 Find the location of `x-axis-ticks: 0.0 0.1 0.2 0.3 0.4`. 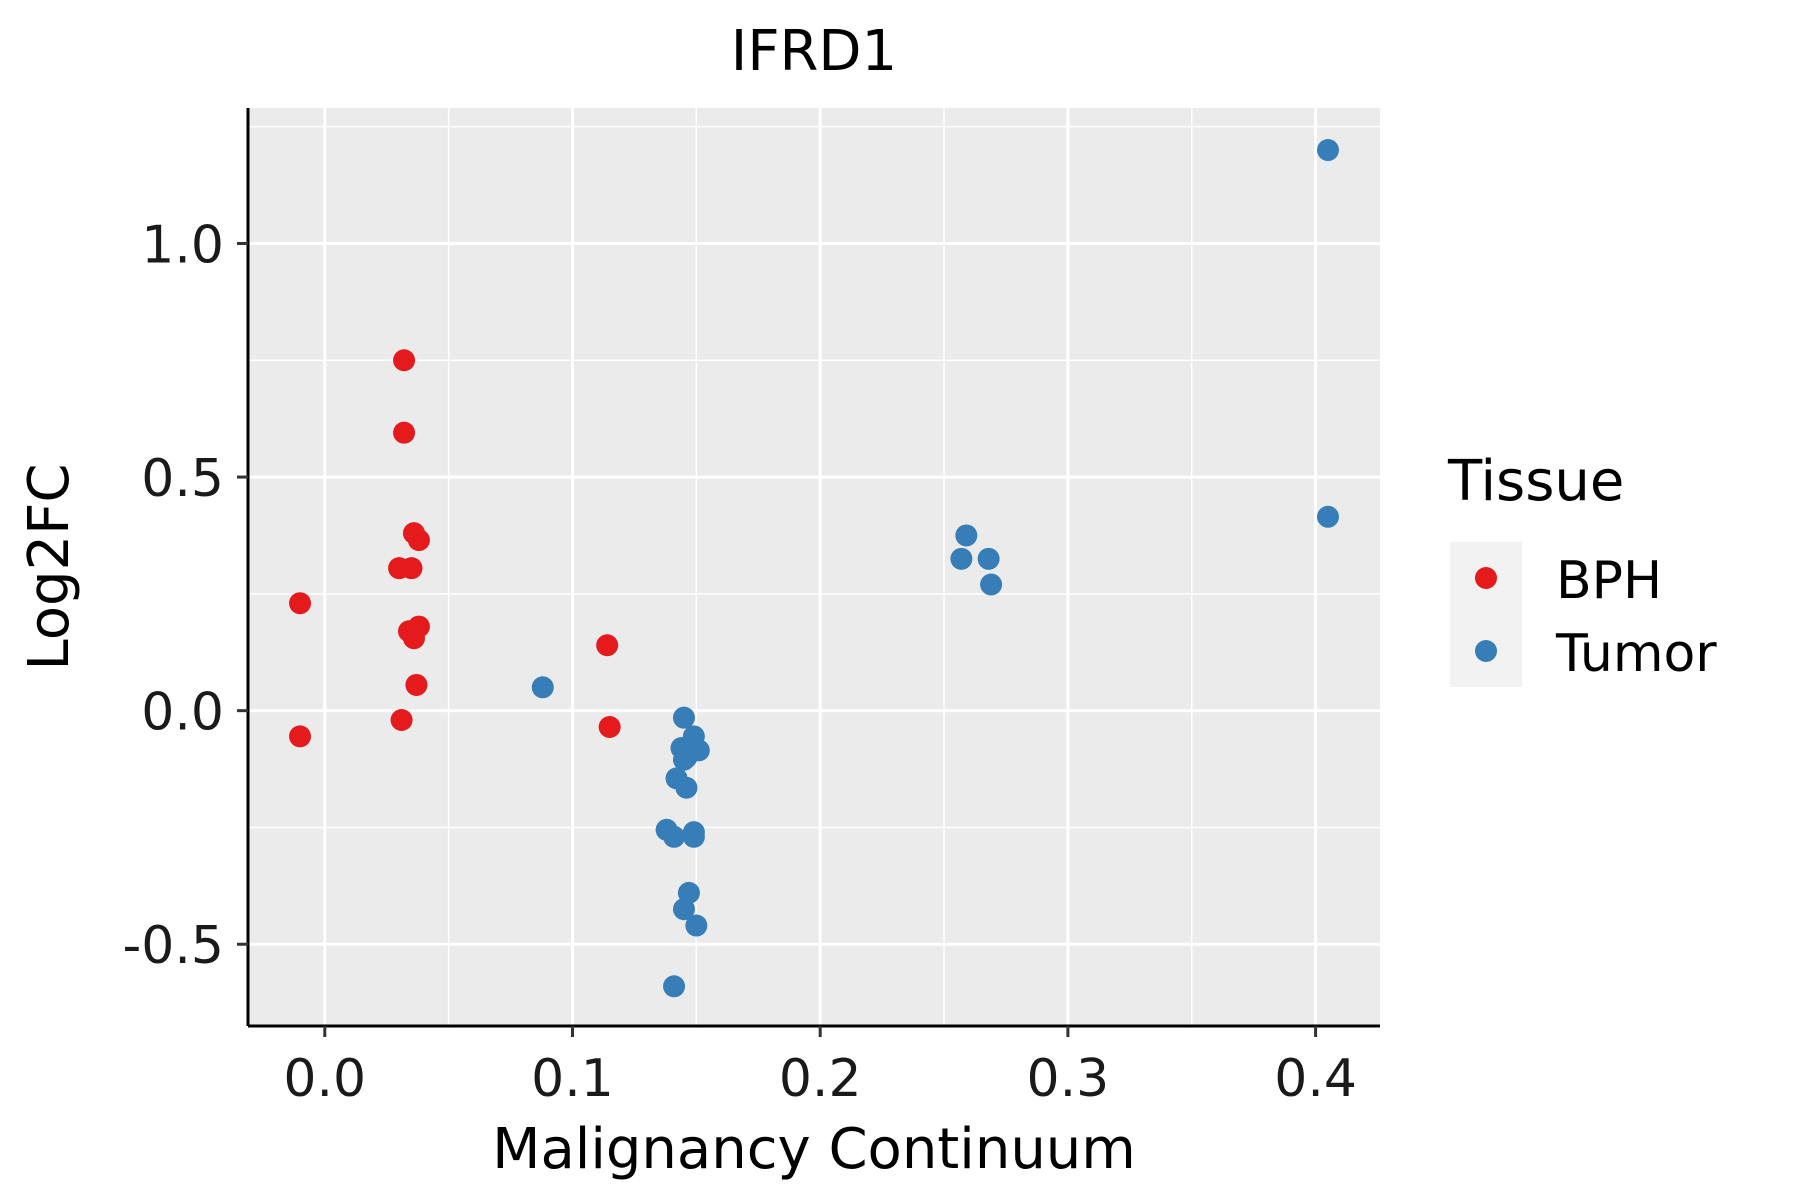

x-axis-ticks: 0.0 0.1 0.2 0.3 0.4 is located at coordinates (820, 1067).